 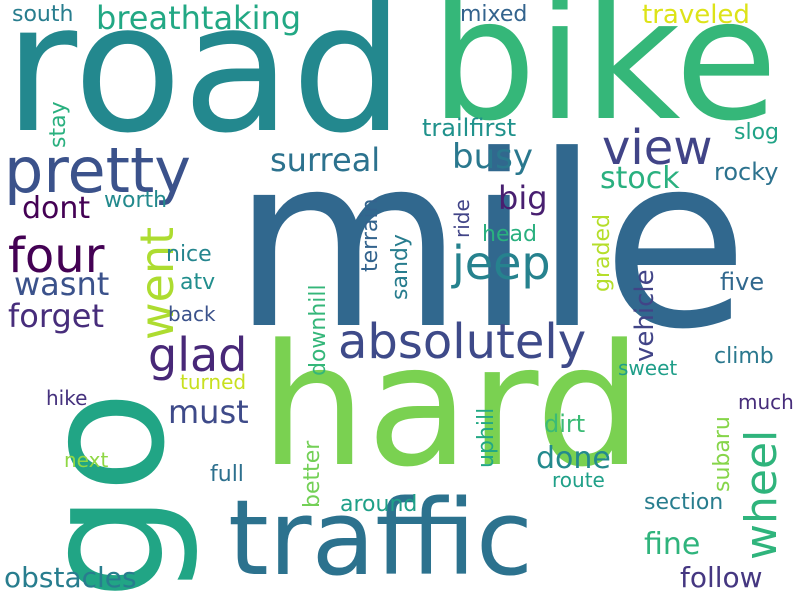 I want to click on word-uphill: uphill, so click(x=486, y=437).